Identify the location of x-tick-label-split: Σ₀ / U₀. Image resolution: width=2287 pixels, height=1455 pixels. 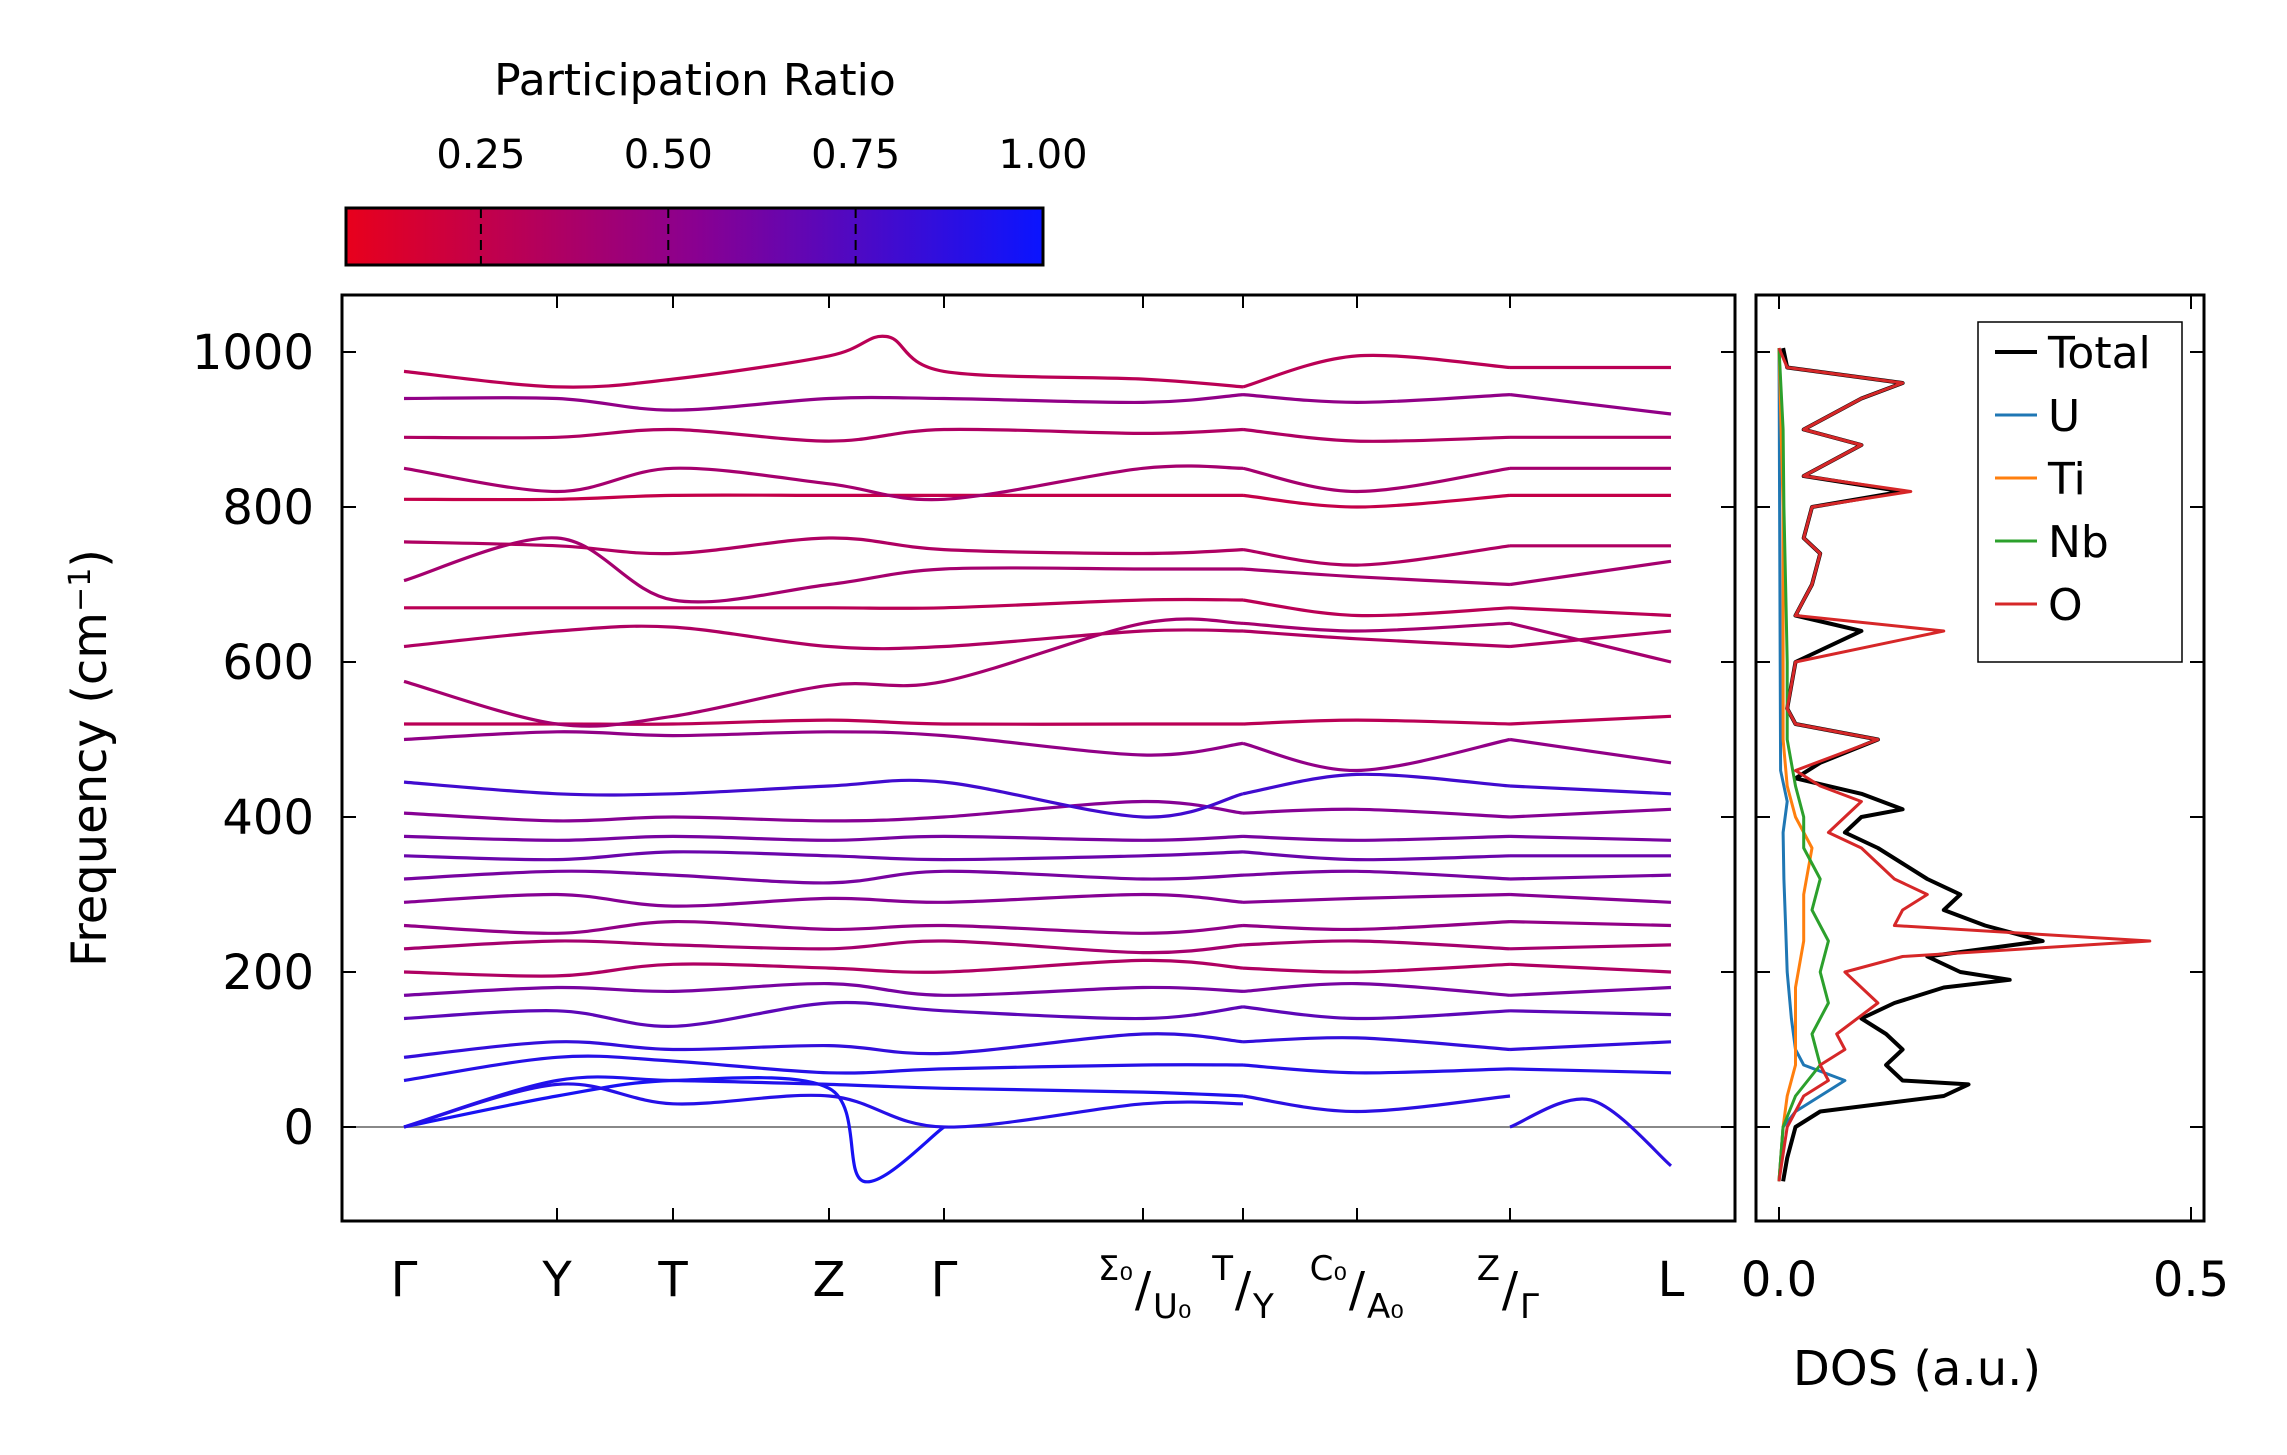
(1145, 1288).